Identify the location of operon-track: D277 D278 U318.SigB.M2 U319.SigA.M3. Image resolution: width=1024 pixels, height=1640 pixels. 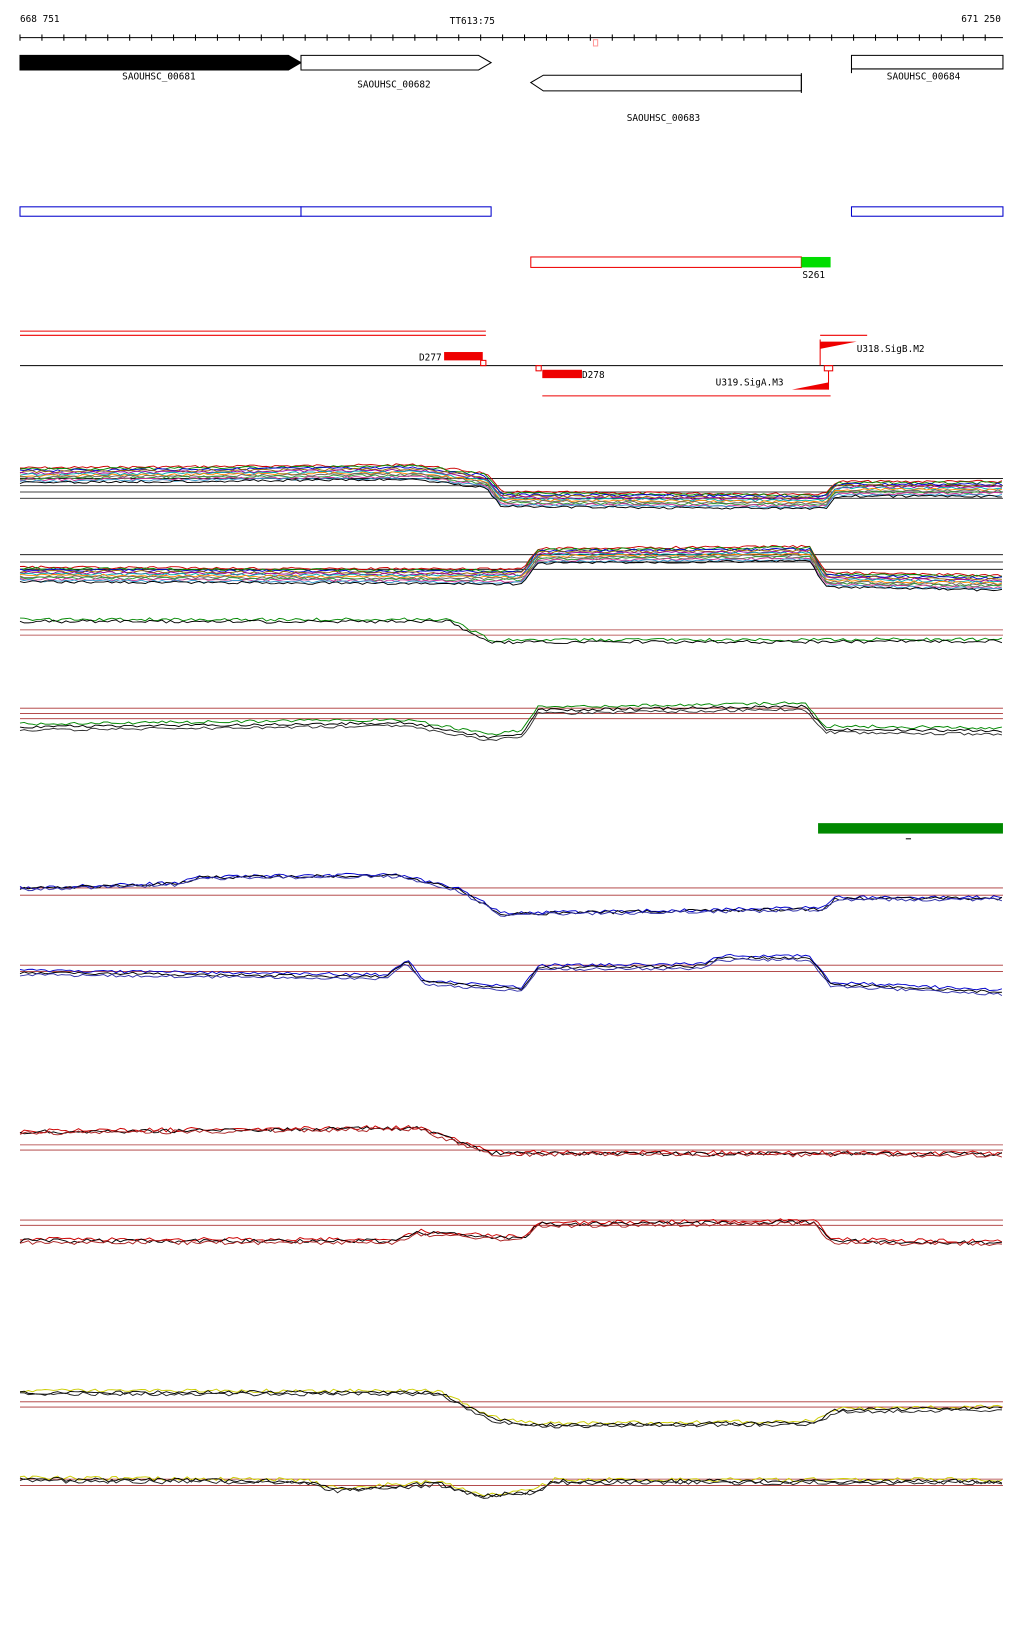
(511, 363).